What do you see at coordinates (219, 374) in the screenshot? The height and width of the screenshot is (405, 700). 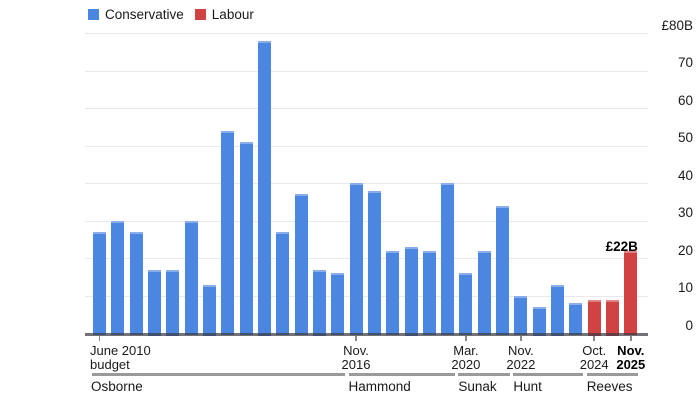 I see `chancellor-segment-osborne` at bounding box center [219, 374].